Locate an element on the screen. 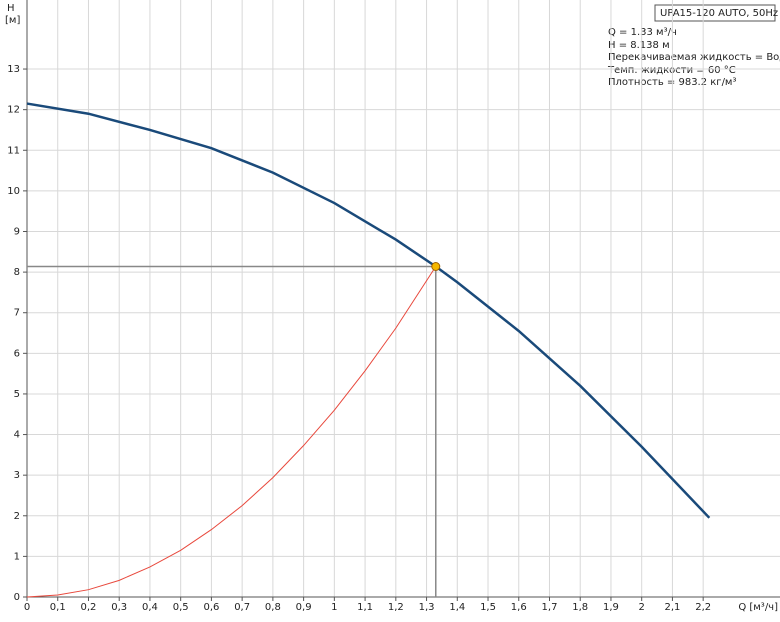  x-tick-label: 1,5 is located at coordinates (488, 607).